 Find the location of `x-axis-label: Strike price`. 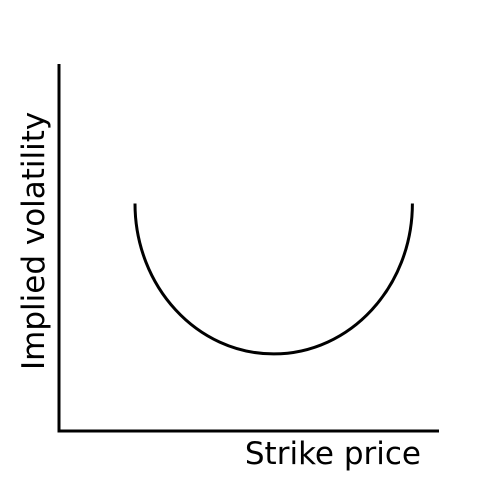

x-axis-label: Strike price is located at coordinates (333, 454).